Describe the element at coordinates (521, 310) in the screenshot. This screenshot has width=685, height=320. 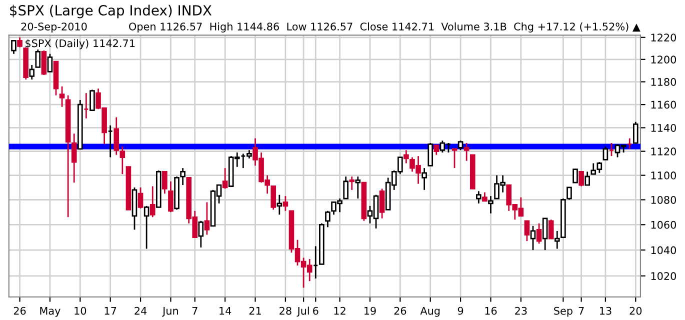
I see `x-tick-label: 23` at that location.